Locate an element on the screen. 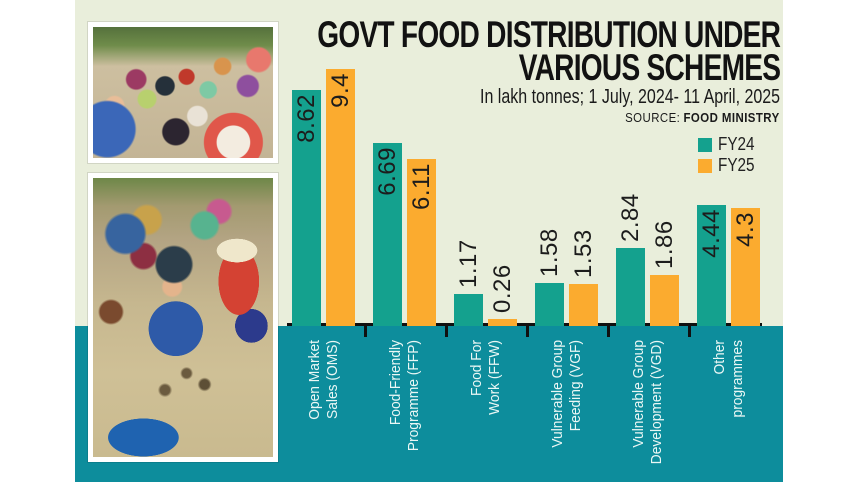 This screenshot has width=857, height=482. category-label-line: Food For is located at coordinates (476, 368).